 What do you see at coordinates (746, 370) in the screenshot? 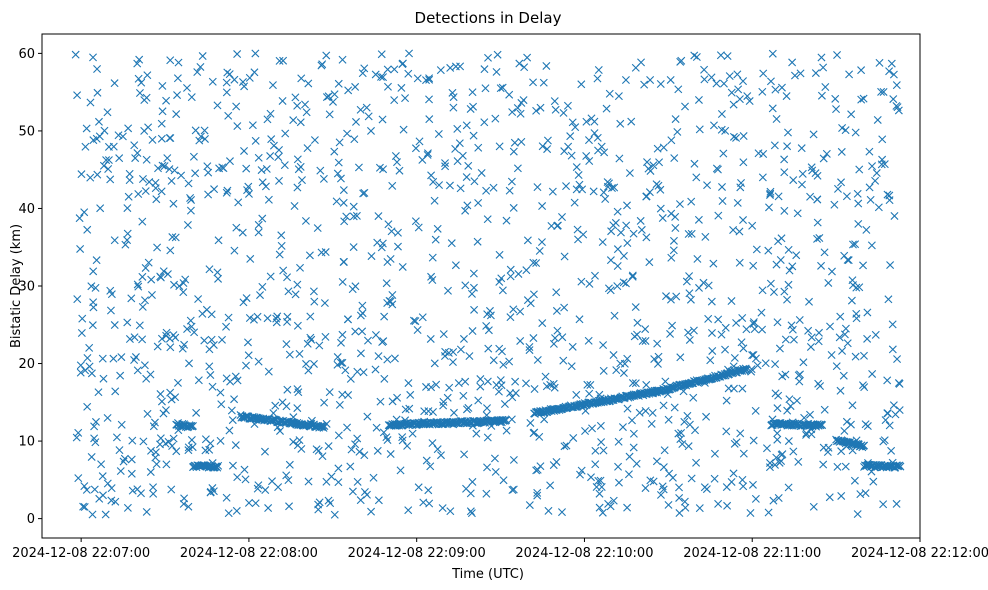
I see `track-detection-point` at bounding box center [746, 370].